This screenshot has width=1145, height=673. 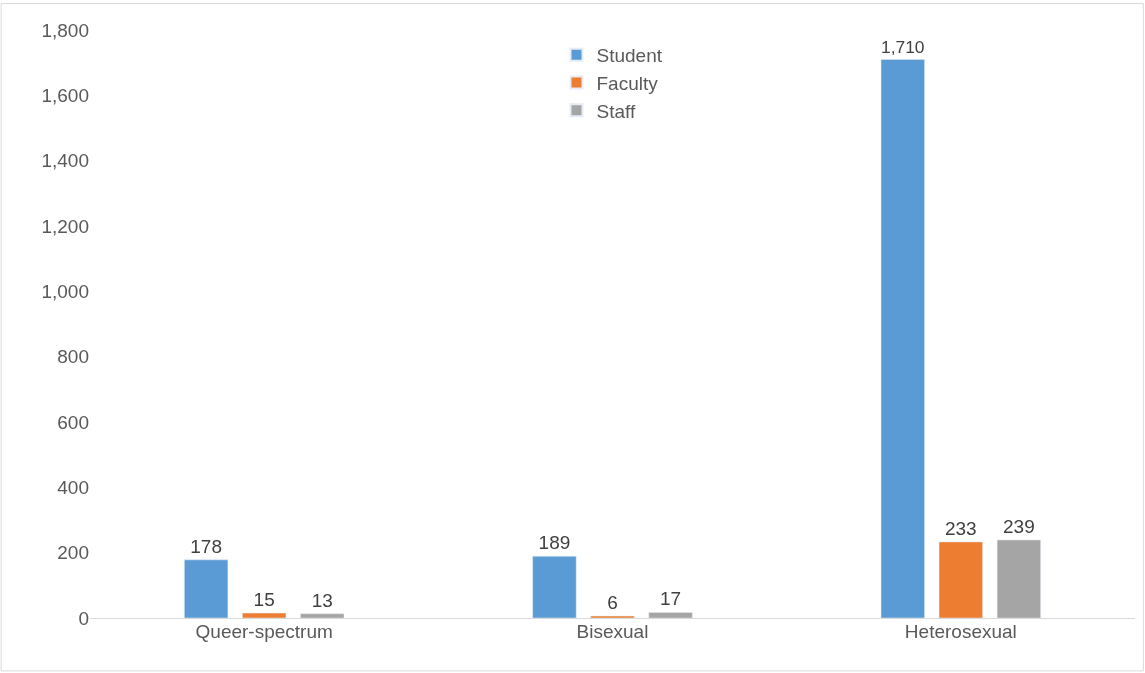 What do you see at coordinates (206, 546) in the screenshot?
I see `data-label: 178` at bounding box center [206, 546].